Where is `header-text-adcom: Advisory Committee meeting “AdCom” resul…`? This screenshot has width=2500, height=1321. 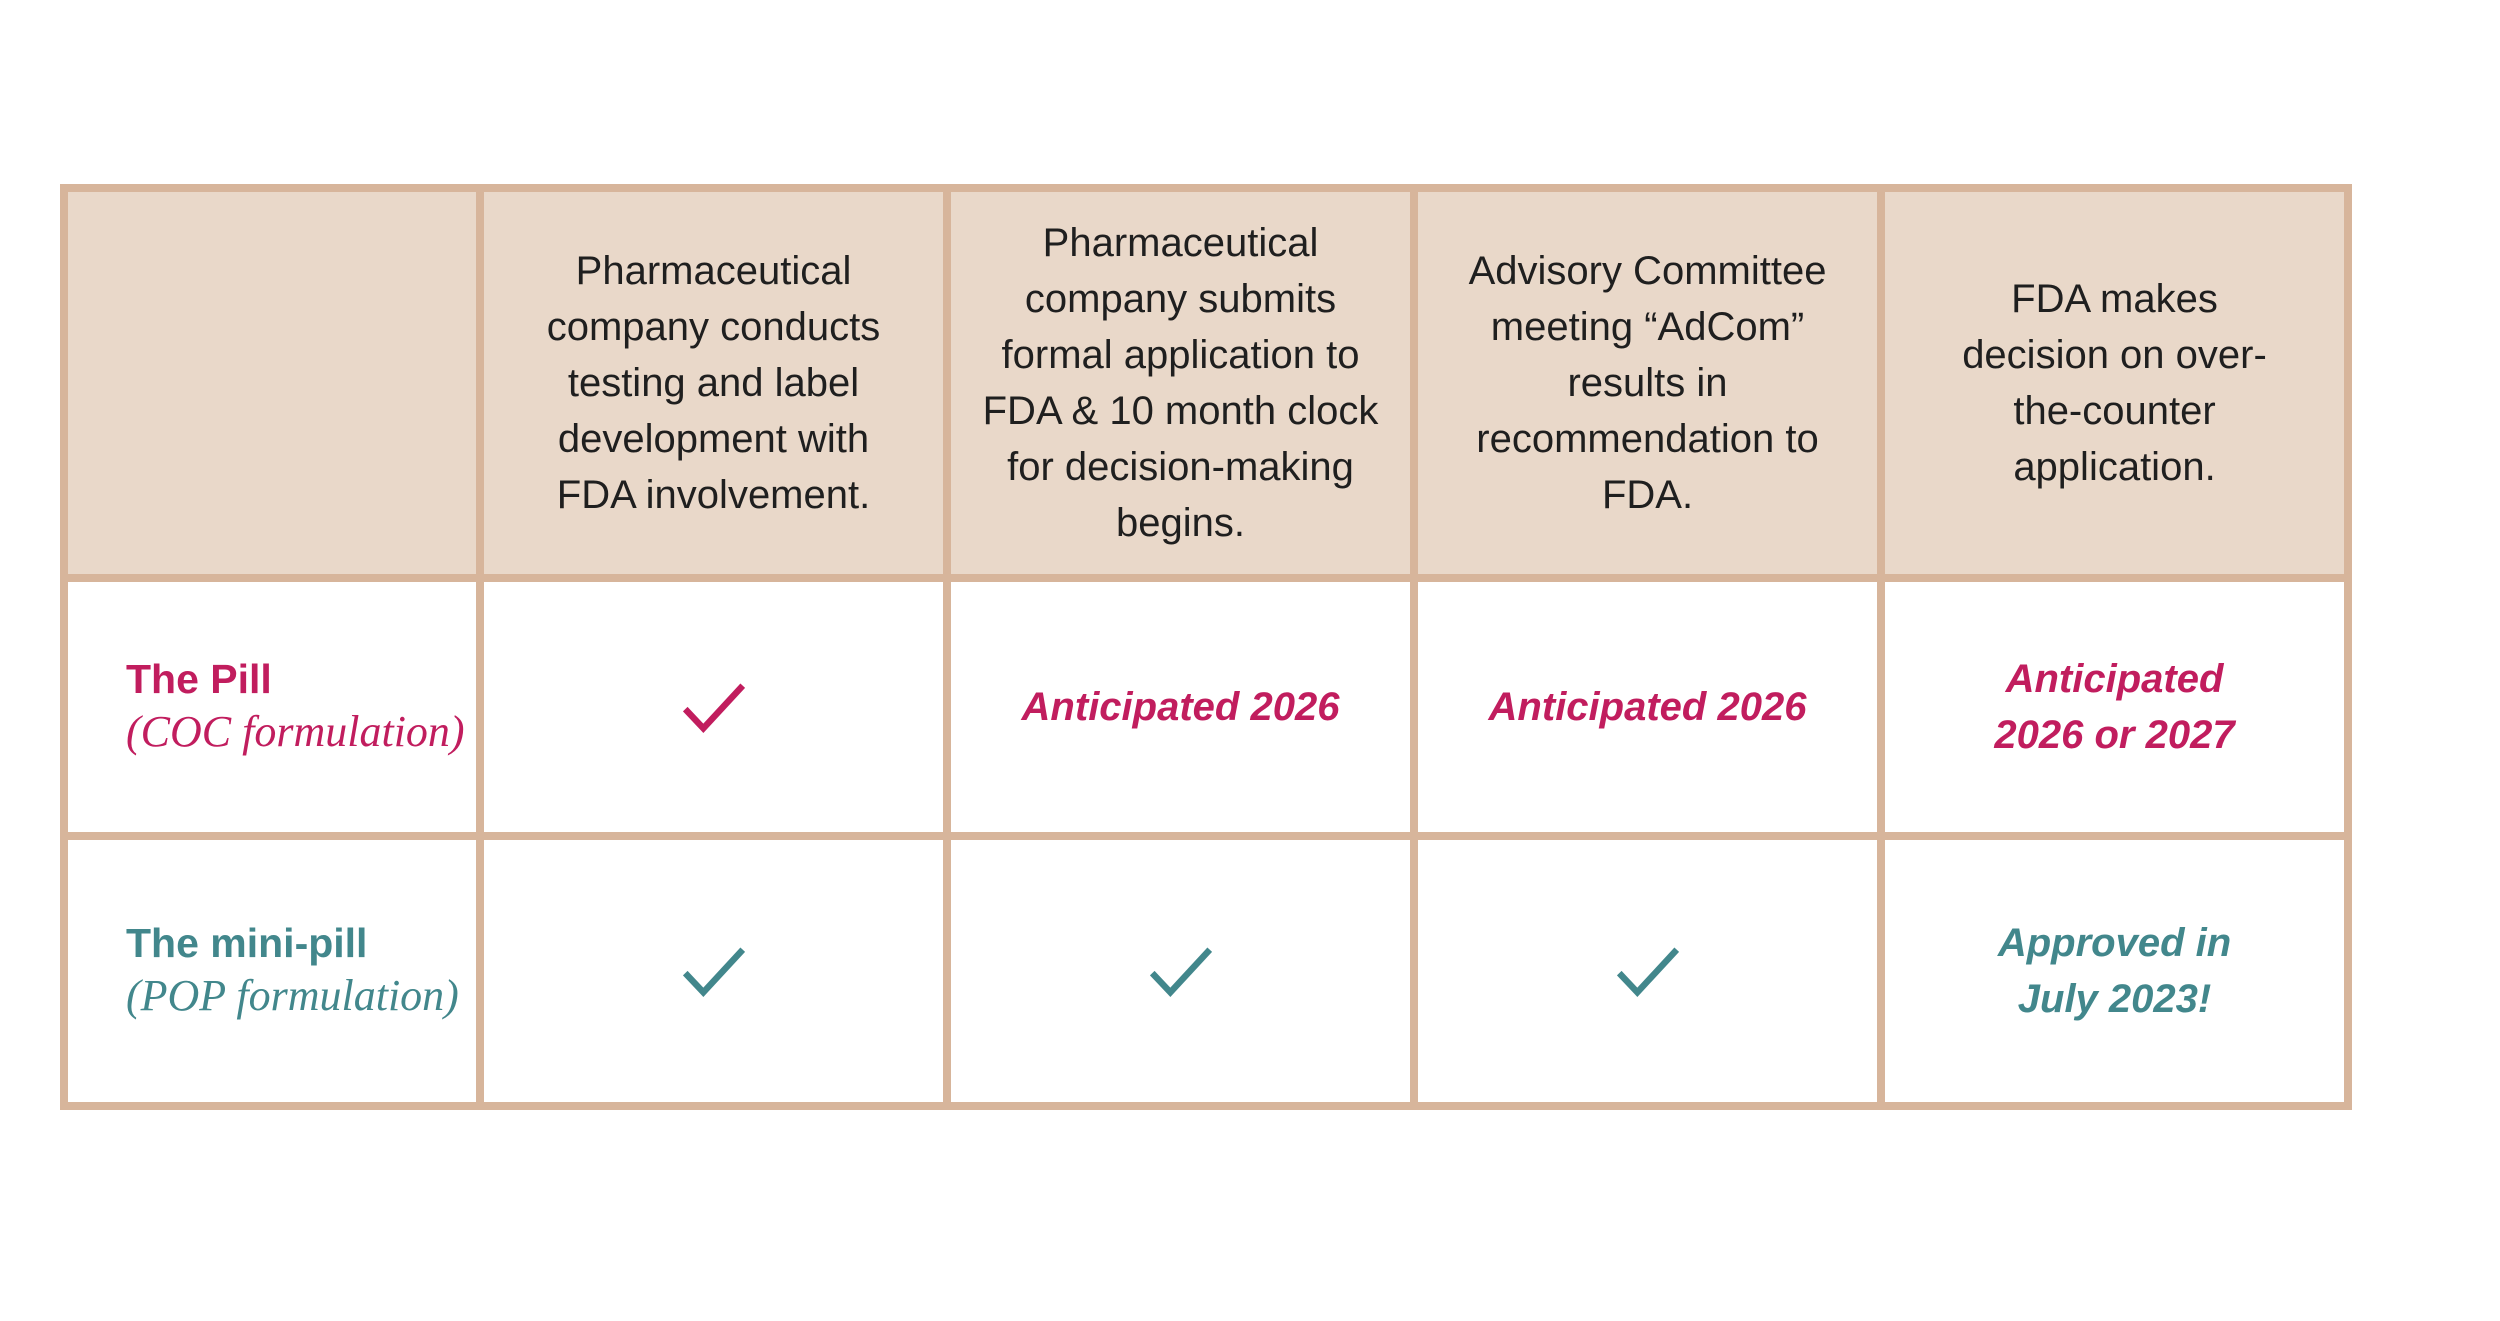
header-text-adcom: Advisory Committee meeting “AdCom” resul… is located at coordinates (1647, 383).